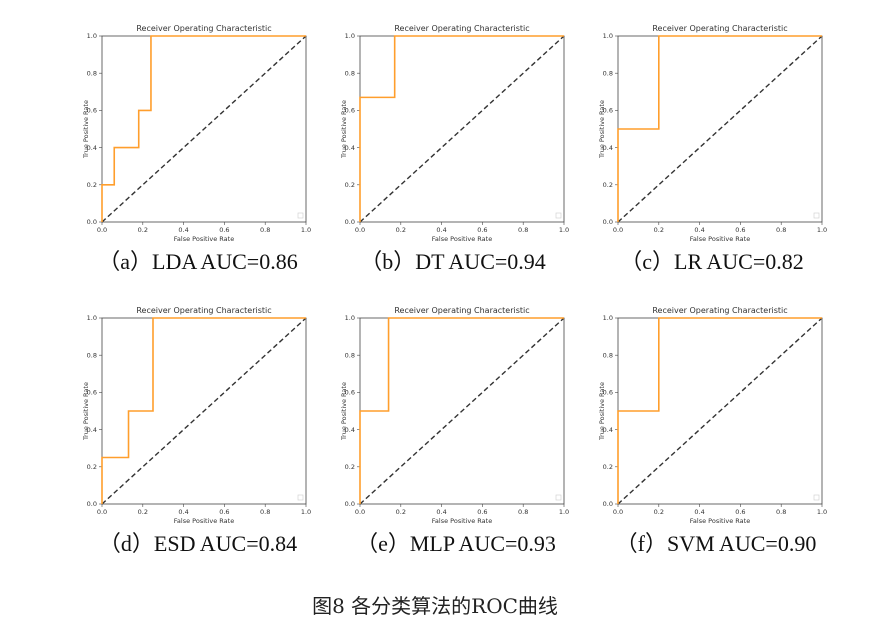  What do you see at coordinates (198, 261) in the screenshot?
I see `subplot-caption: （a）LDA AUC=0.86` at bounding box center [198, 261].